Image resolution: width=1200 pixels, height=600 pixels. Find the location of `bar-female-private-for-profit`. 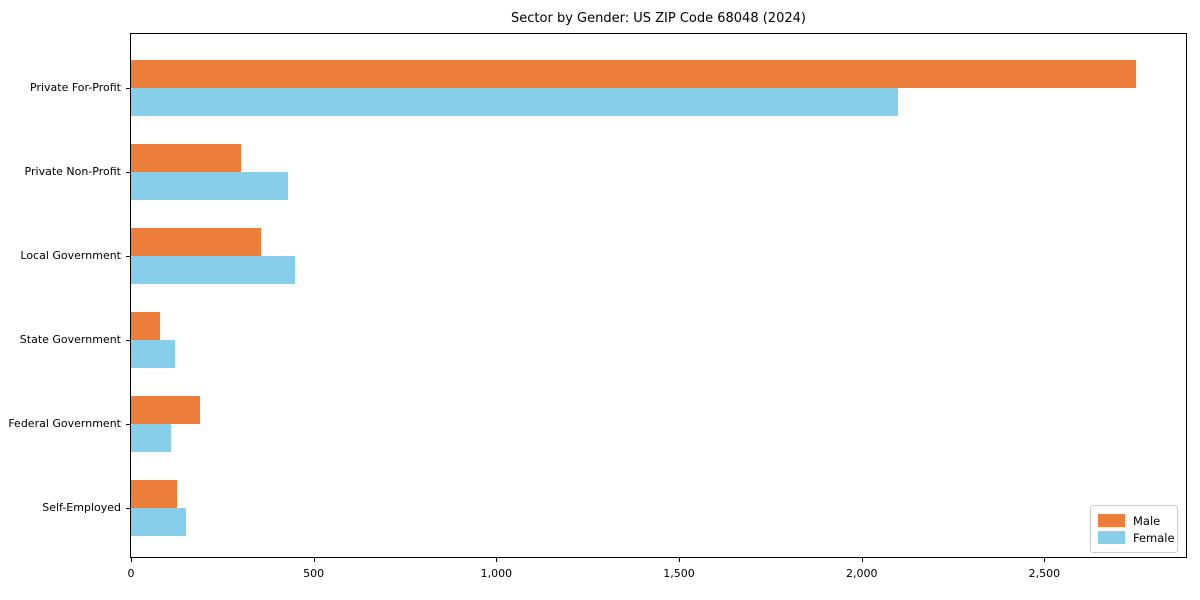

bar-female-private-for-profit is located at coordinates (515, 102).